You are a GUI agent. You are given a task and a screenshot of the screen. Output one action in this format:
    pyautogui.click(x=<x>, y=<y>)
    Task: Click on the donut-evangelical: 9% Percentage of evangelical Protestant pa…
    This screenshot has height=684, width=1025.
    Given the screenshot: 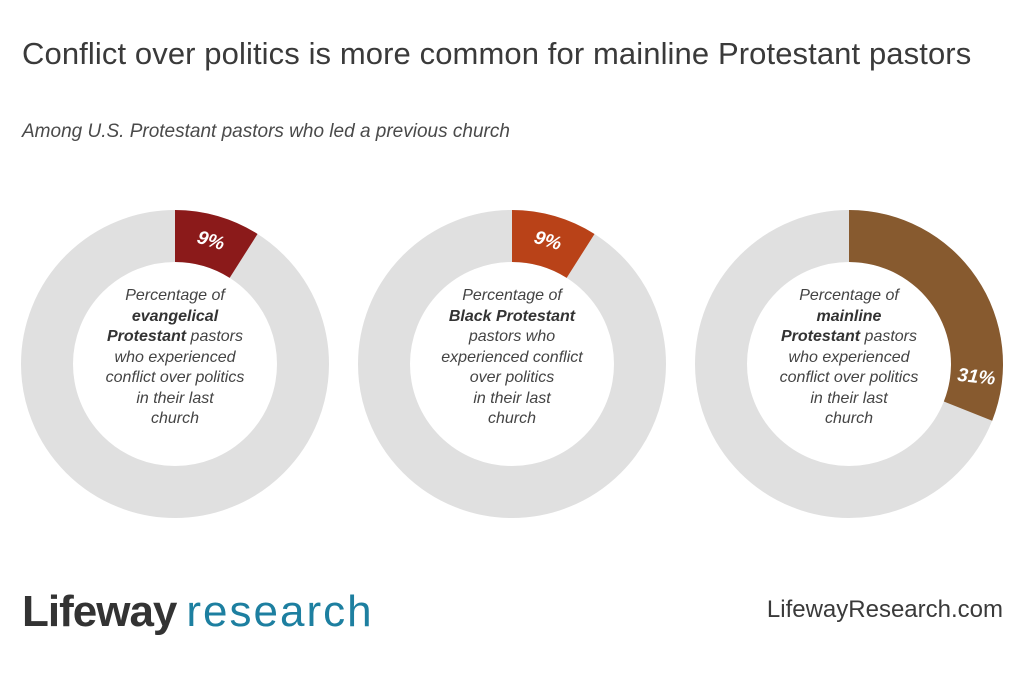 What is the action you would take?
    pyautogui.click(x=175, y=364)
    